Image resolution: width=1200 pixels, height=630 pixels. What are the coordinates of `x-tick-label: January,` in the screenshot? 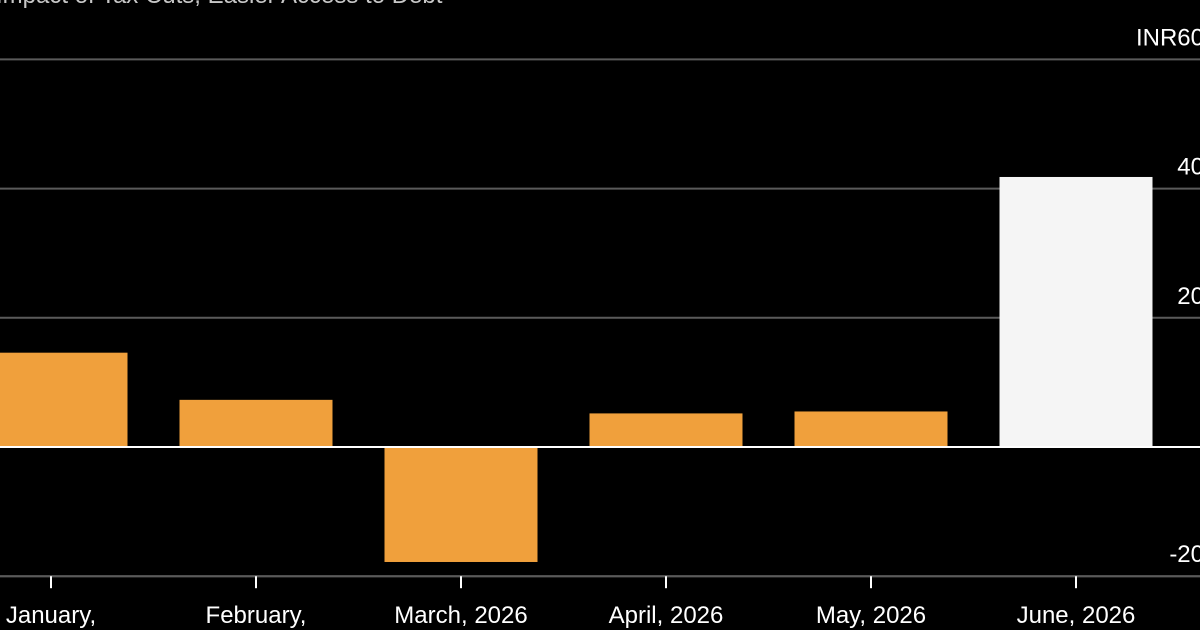 It's located at (51, 615).